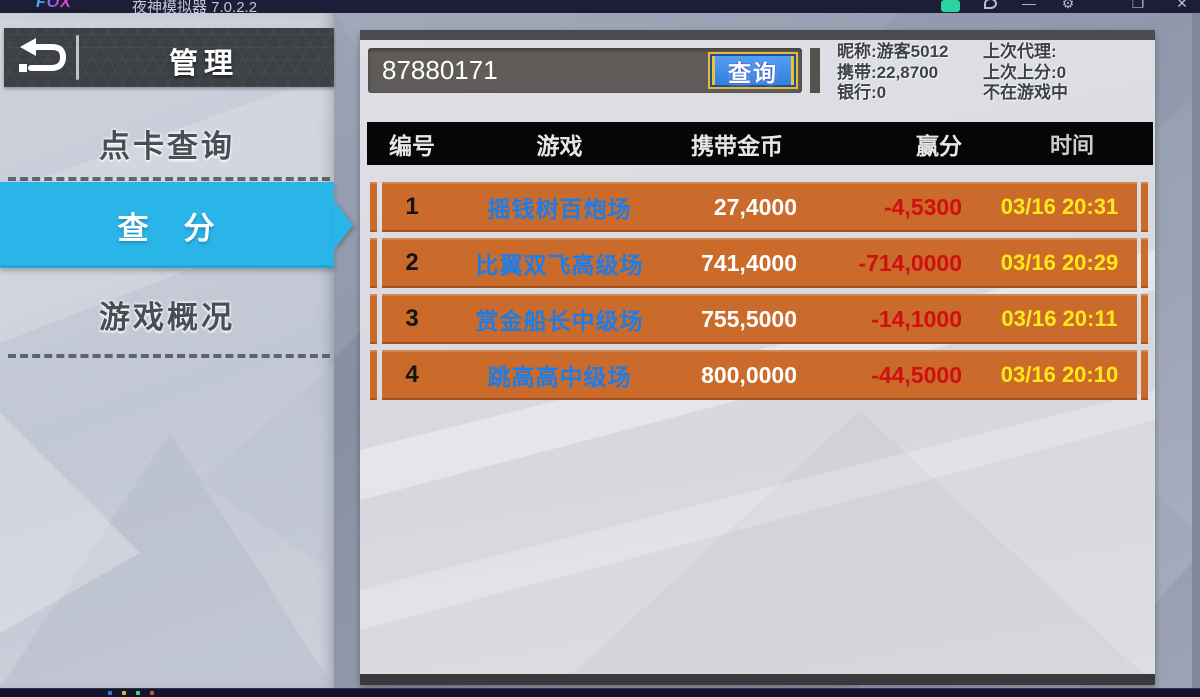 This screenshot has height=697, width=1200. What do you see at coordinates (815, 70) in the screenshot?
I see `search-side-slab` at bounding box center [815, 70].